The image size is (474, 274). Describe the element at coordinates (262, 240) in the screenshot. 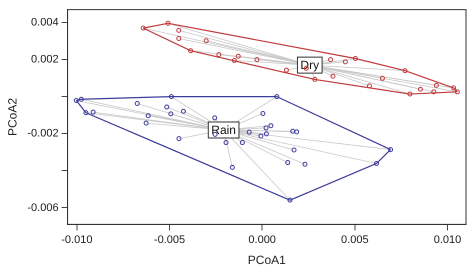

I see `x-tick-label: 0.000` at that location.